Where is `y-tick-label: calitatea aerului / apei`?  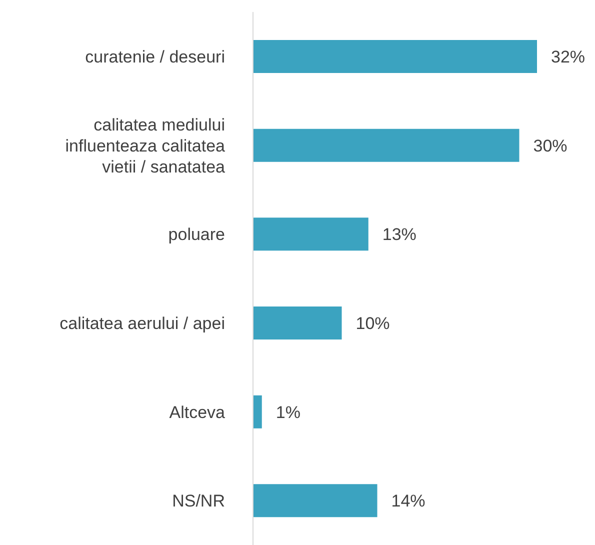 y-tick-label: calitatea aerului / apei is located at coordinates (142, 322).